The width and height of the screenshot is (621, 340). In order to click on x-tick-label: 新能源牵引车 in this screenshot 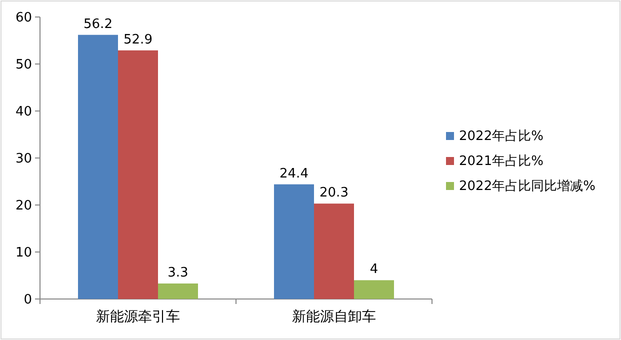, I will do `click(138, 317)`.